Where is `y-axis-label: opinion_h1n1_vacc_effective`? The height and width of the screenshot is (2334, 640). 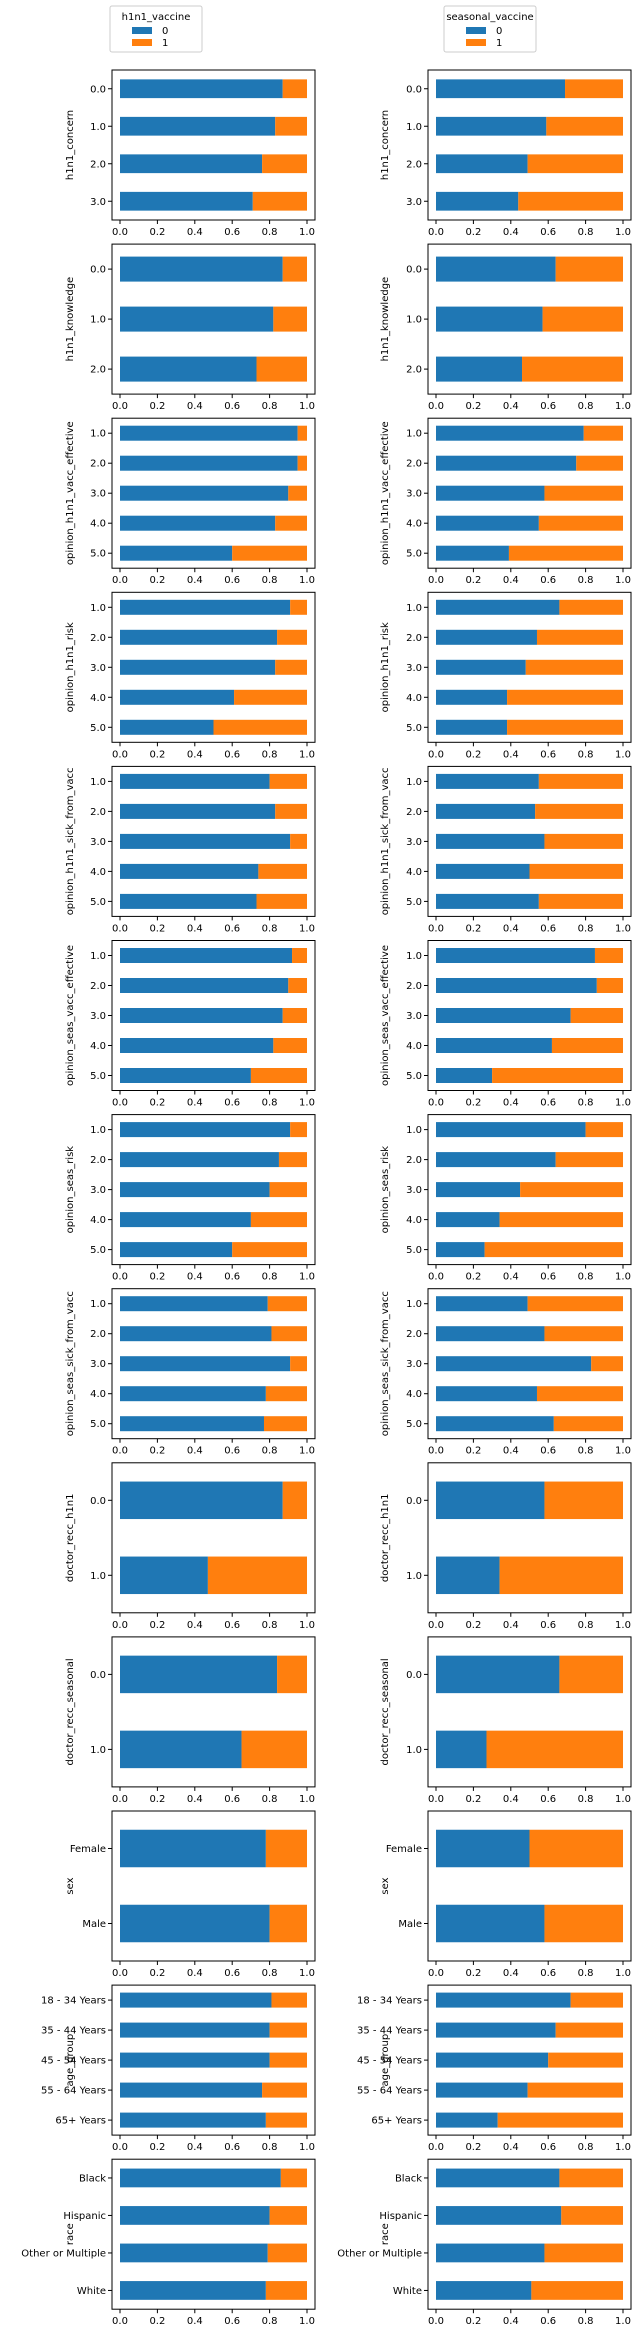 y-axis-label: opinion_h1n1_vacc_effective is located at coordinates (70, 493).